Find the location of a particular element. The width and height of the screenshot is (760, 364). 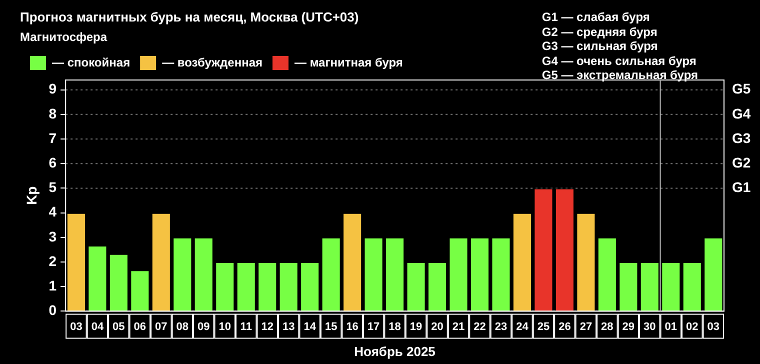

text: G3 — сильная буря is located at coordinates (600, 46).